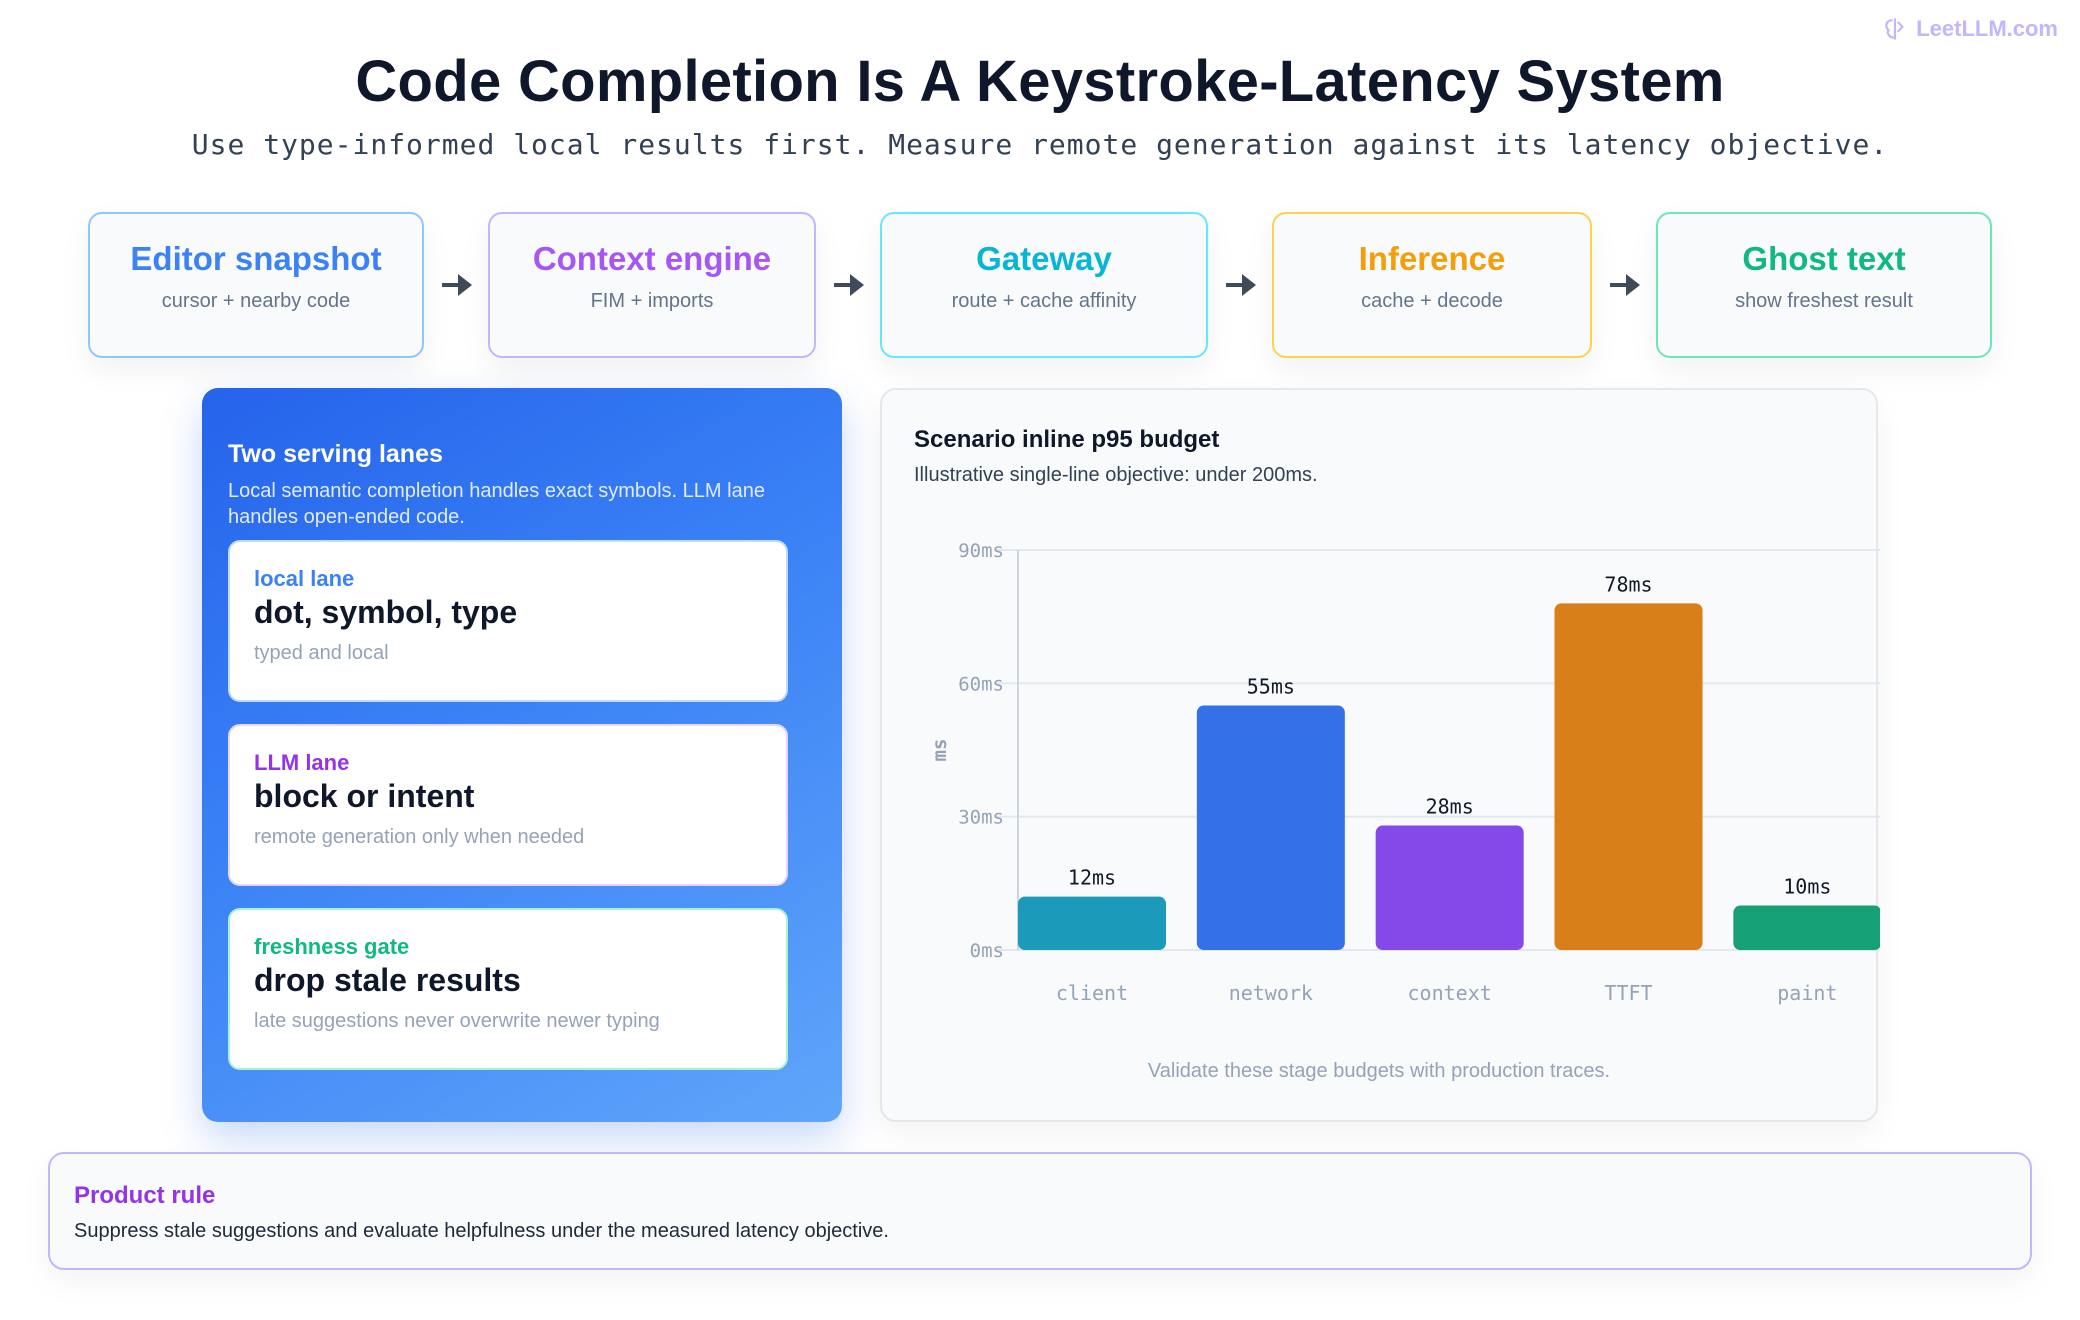 This screenshot has height=1320, width=2080. Describe the element at coordinates (1807, 993) in the screenshot. I see `x-tick-label: paint` at that location.